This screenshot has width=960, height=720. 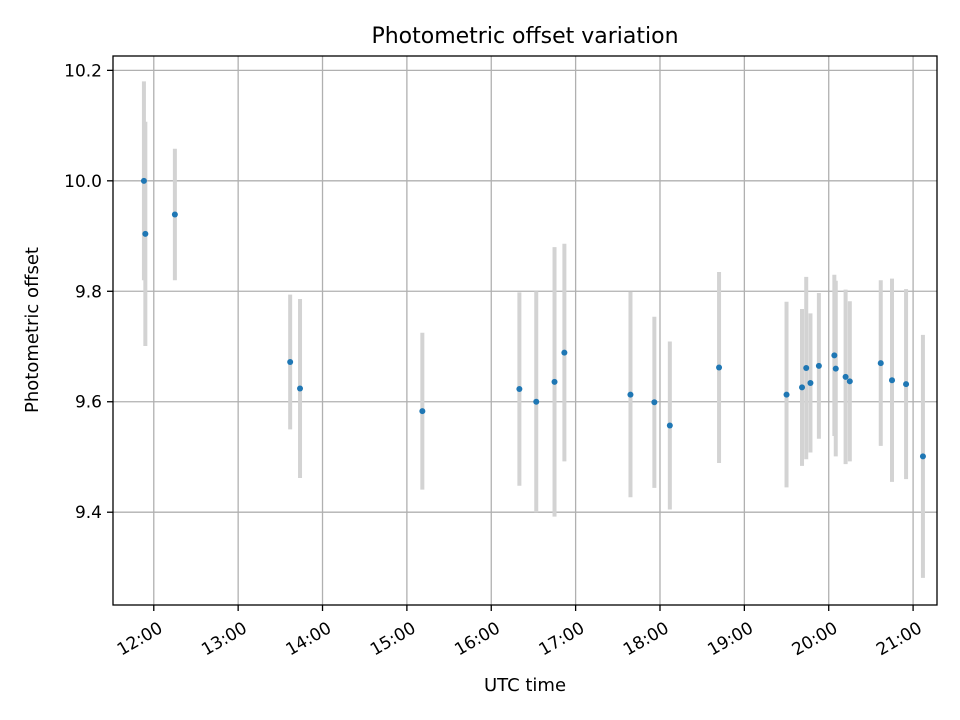 What do you see at coordinates (32, 330) in the screenshot?
I see `y-axis-label: Photometric offset` at bounding box center [32, 330].